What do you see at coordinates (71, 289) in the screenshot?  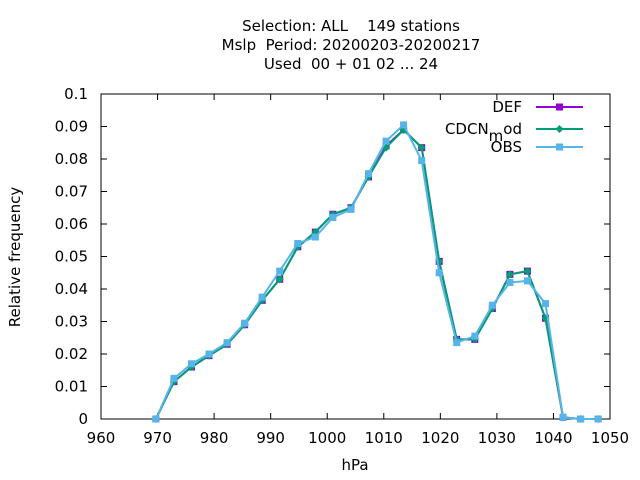 I see `y-tick-label: 0.04` at bounding box center [71, 289].